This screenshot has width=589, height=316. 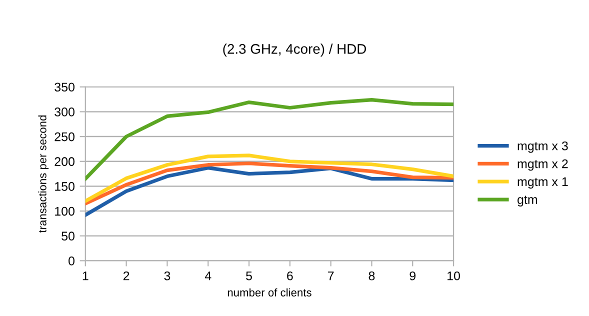 What do you see at coordinates (64, 87) in the screenshot?
I see `y-tick-label: 350` at bounding box center [64, 87].